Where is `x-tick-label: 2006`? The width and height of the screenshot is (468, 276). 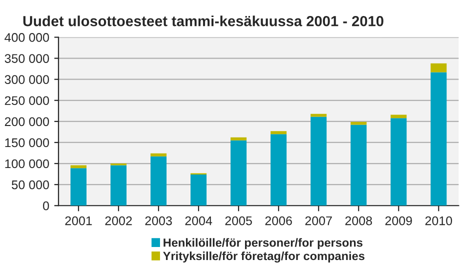 x-tick-label: 2006 is located at coordinates (278, 221).